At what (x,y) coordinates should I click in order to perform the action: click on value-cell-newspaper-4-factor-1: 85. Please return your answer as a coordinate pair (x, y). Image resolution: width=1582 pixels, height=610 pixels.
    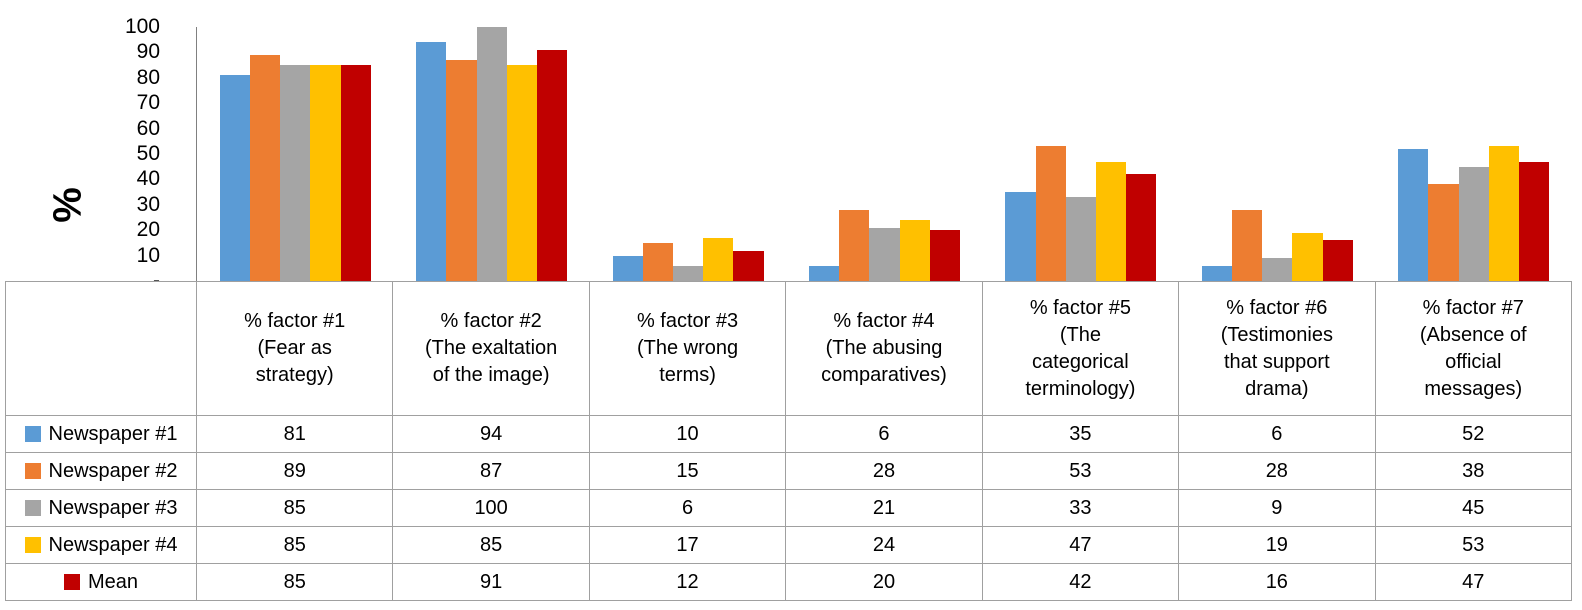
    Looking at the image, I should click on (294, 545).